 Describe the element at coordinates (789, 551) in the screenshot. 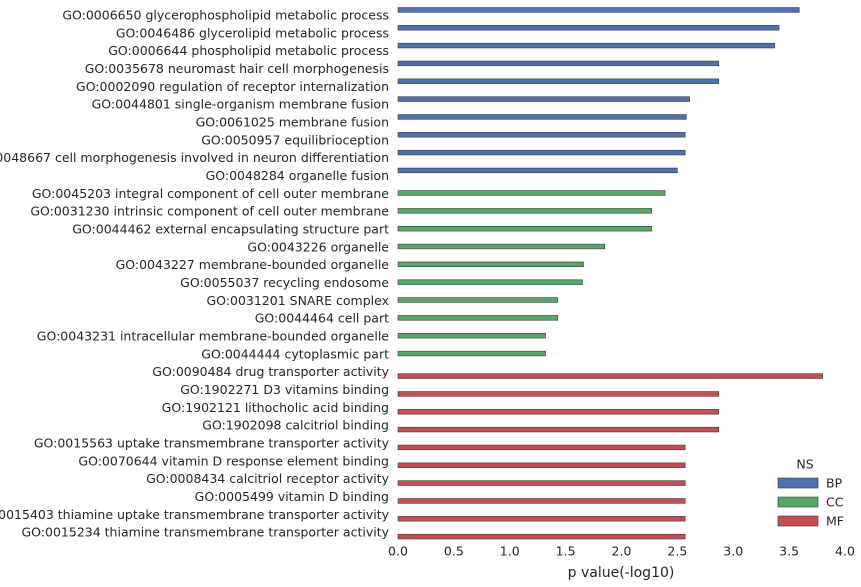

I see `x-tick-label: 3.5` at that location.